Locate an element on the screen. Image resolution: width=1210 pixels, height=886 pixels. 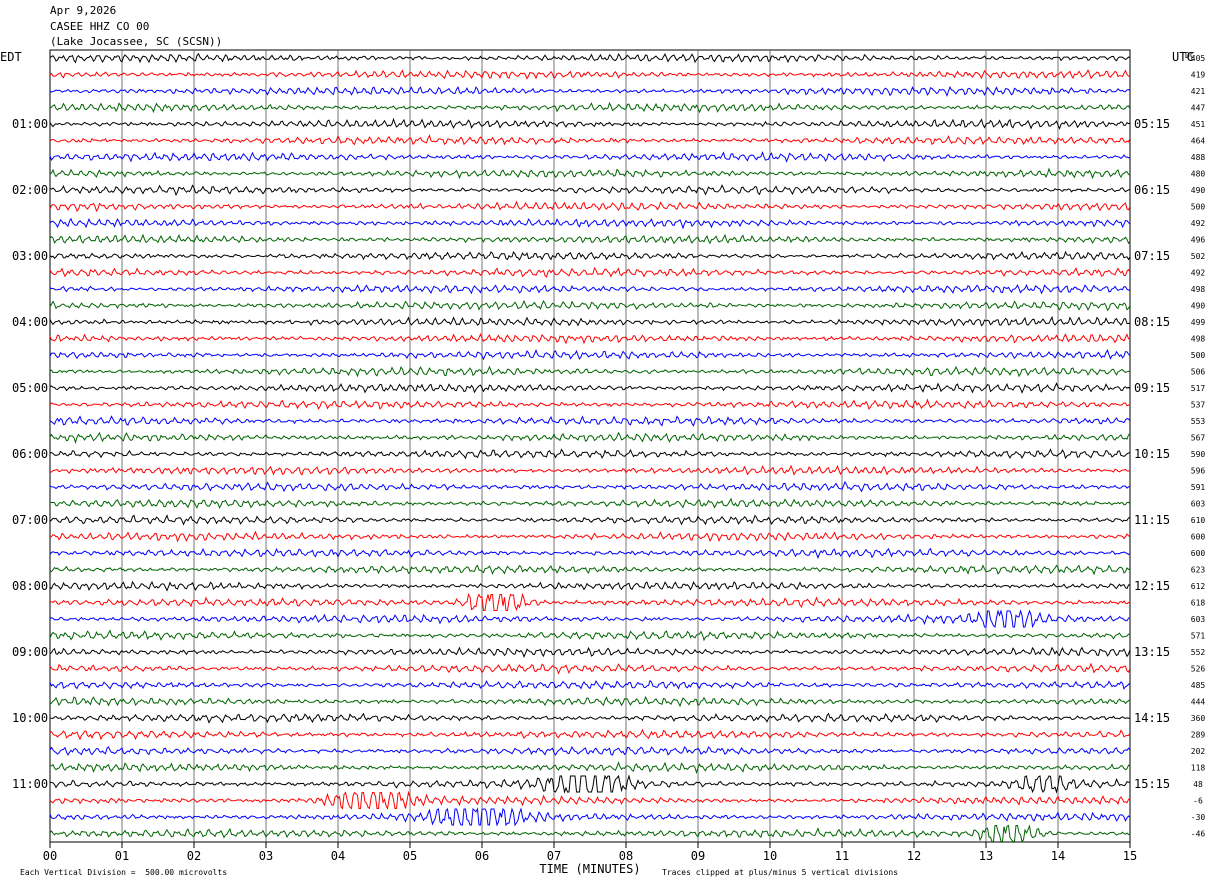
left-hour-label-3: 04:00 is located at coordinates (30, 322).